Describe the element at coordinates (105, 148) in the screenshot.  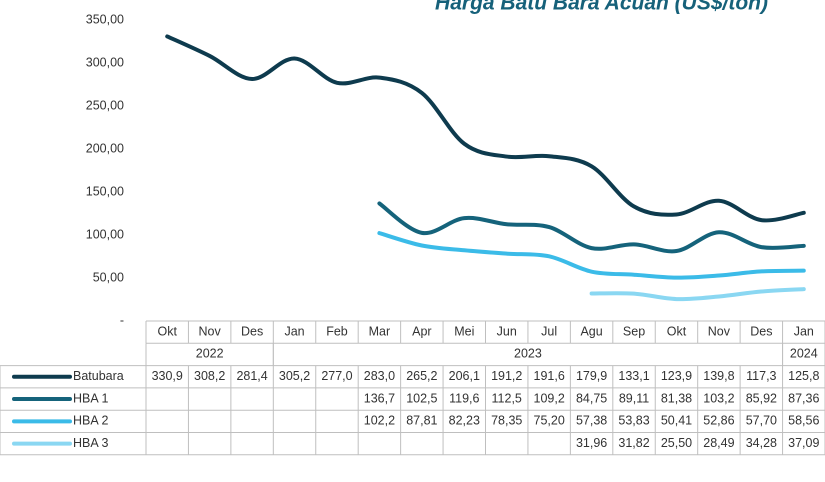
I see `y-tick-label: 200,00` at that location.